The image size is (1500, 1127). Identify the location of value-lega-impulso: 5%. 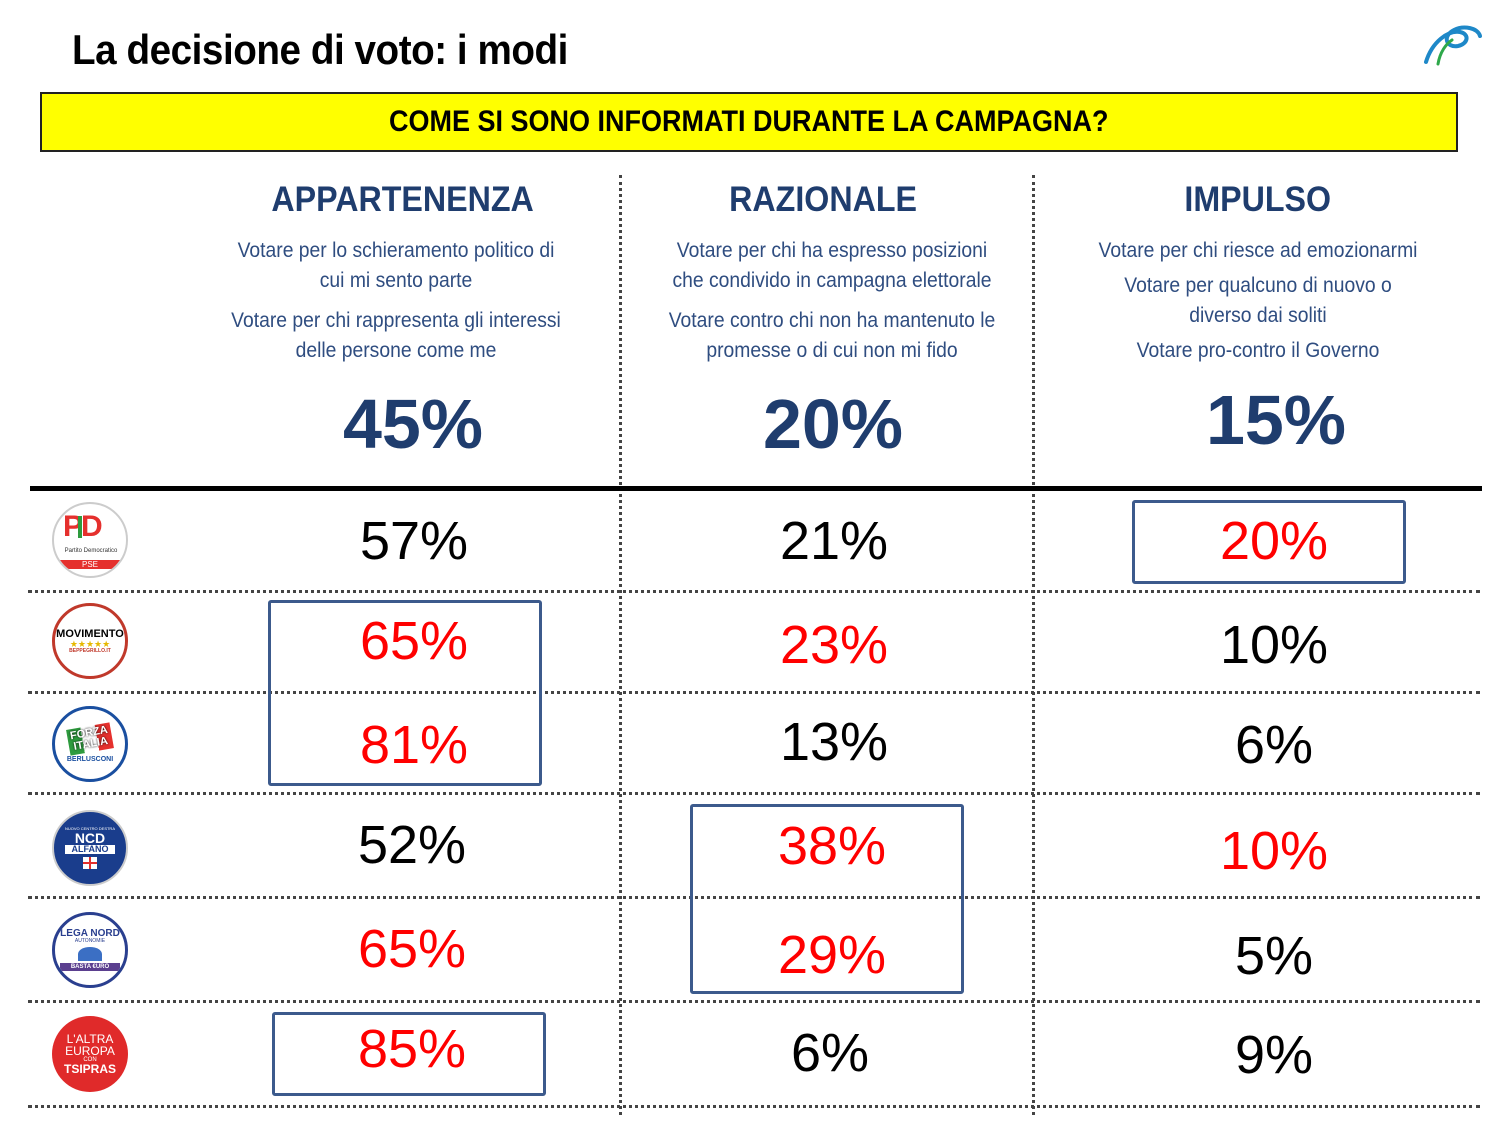
(1274, 956).